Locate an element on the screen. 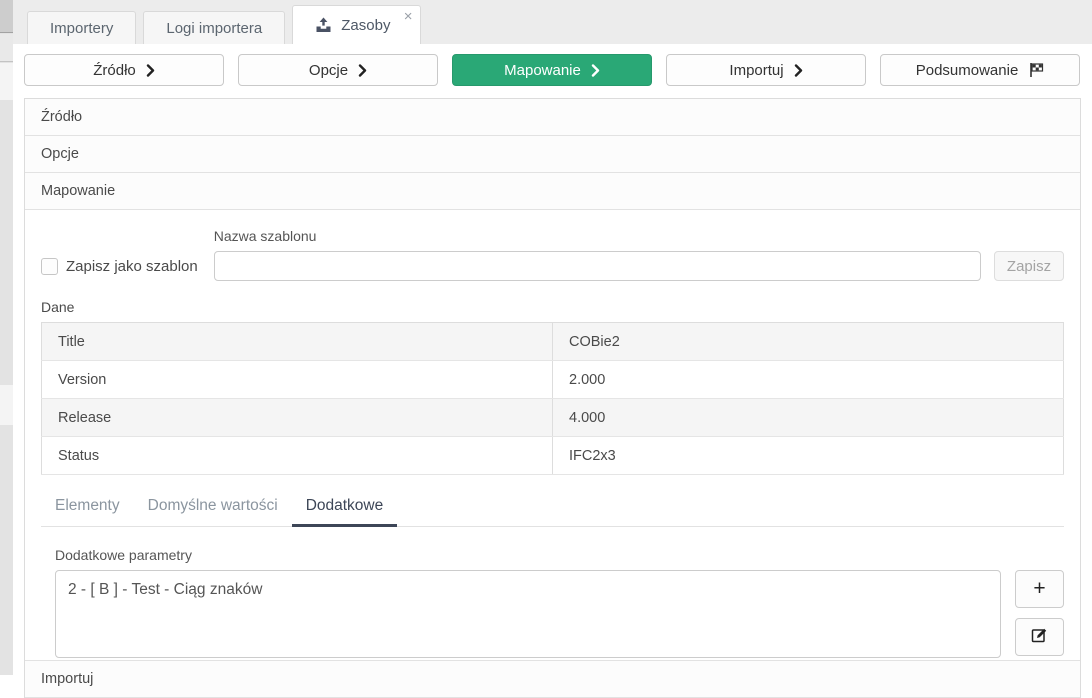  table-cell-value: 4.000 is located at coordinates (808, 417).